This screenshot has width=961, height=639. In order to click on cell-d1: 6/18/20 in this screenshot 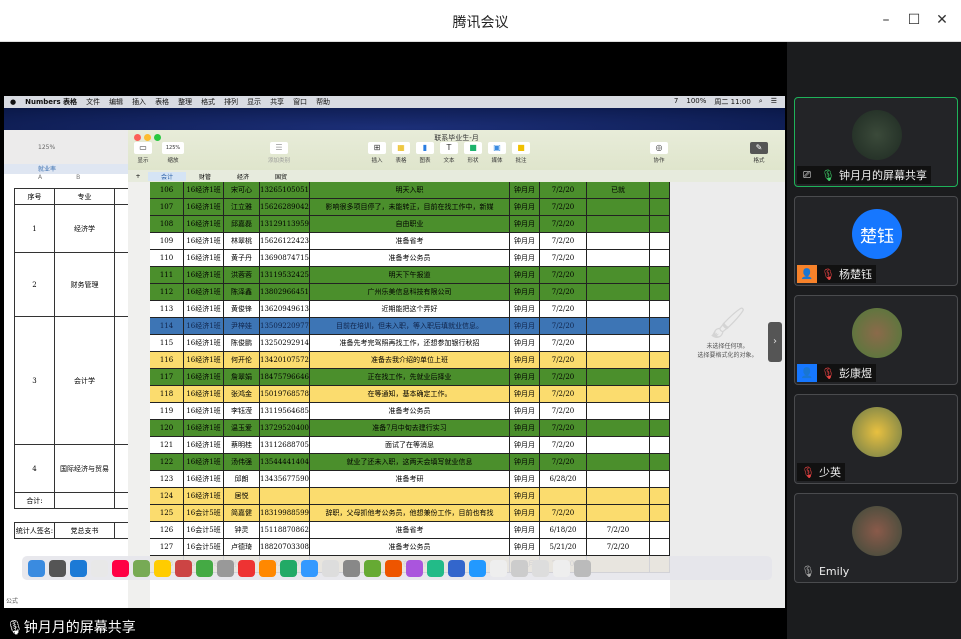, I will do `click(563, 530)`.